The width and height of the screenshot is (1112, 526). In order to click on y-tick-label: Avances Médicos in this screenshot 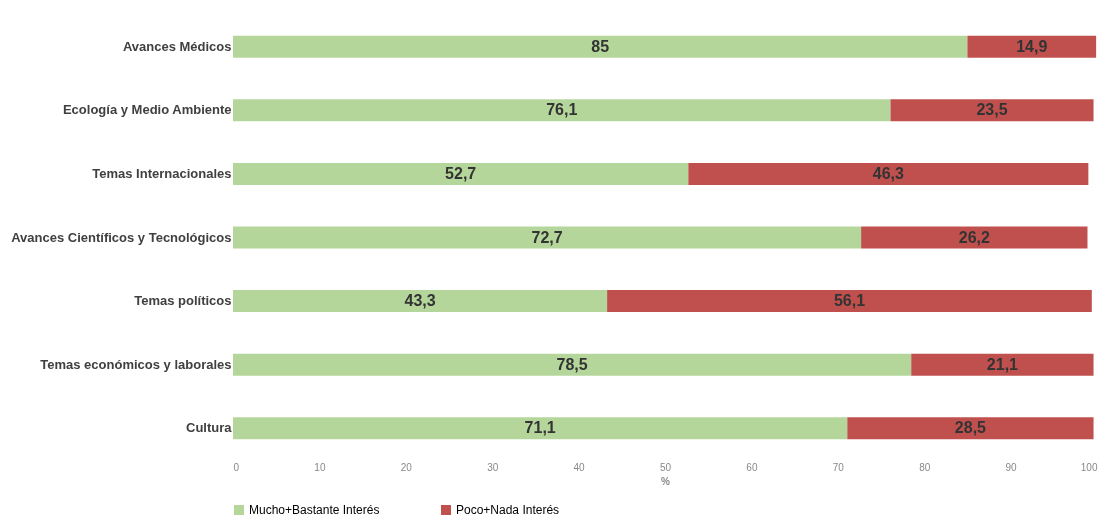, I will do `click(177, 46)`.